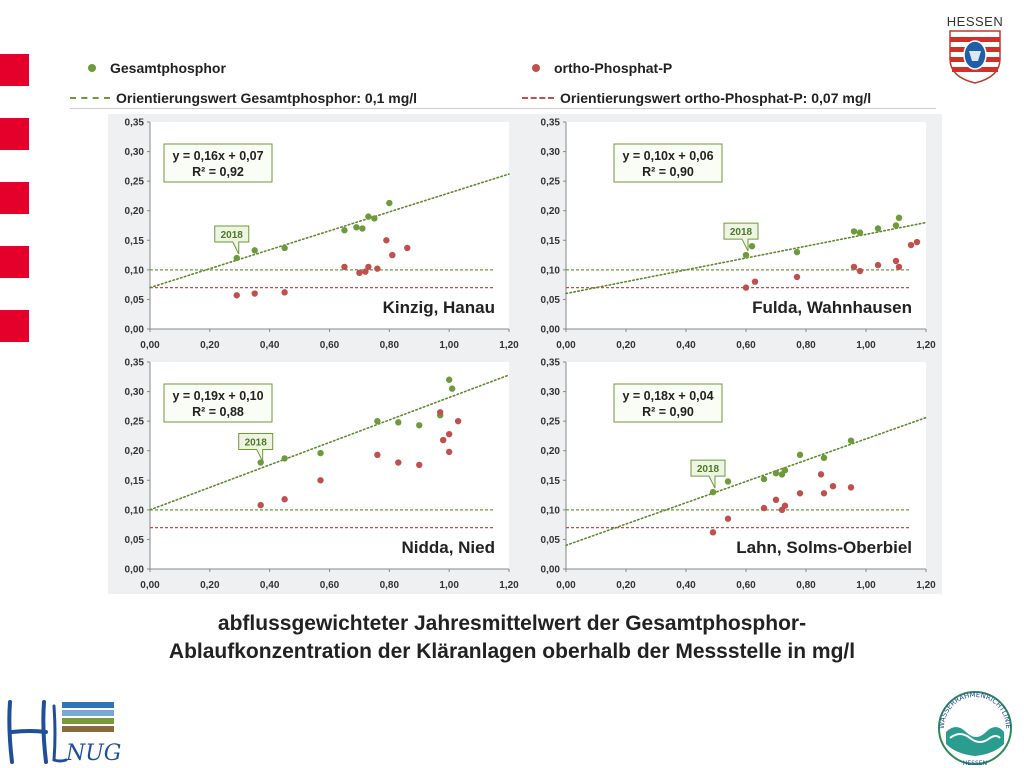  What do you see at coordinates (668, 412) in the screenshot?
I see `r-squared-label: R² = 0,90` at bounding box center [668, 412].